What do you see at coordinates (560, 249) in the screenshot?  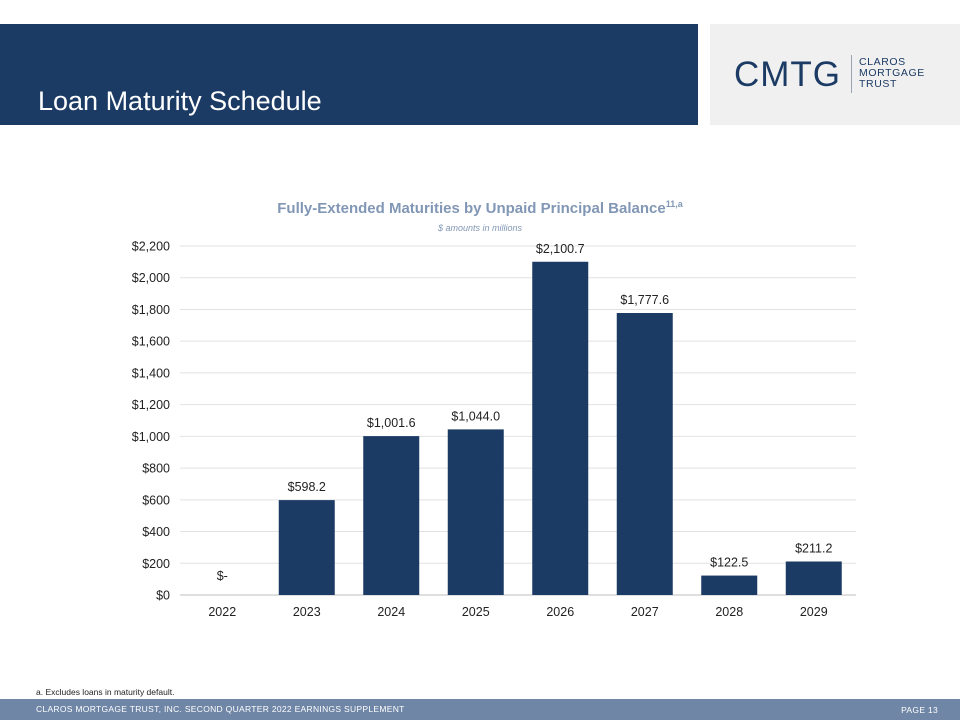 I see `data-label: $2,100.7` at bounding box center [560, 249].